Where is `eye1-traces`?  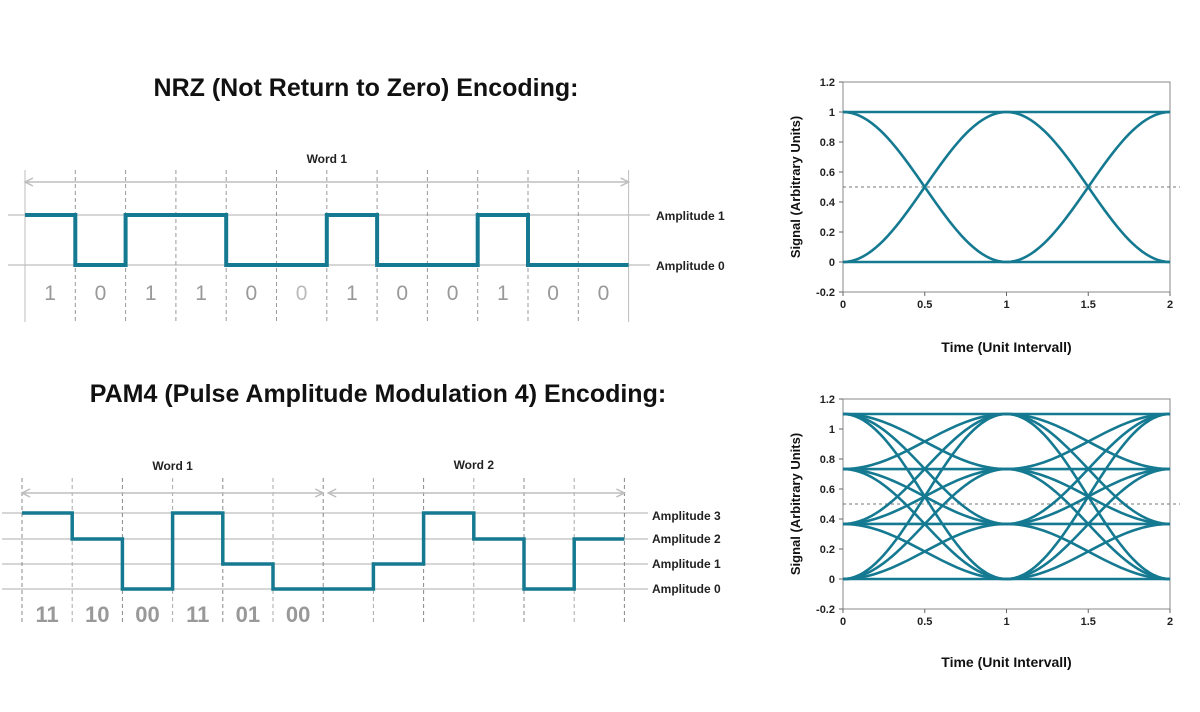
eye1-traces is located at coordinates (1006, 187).